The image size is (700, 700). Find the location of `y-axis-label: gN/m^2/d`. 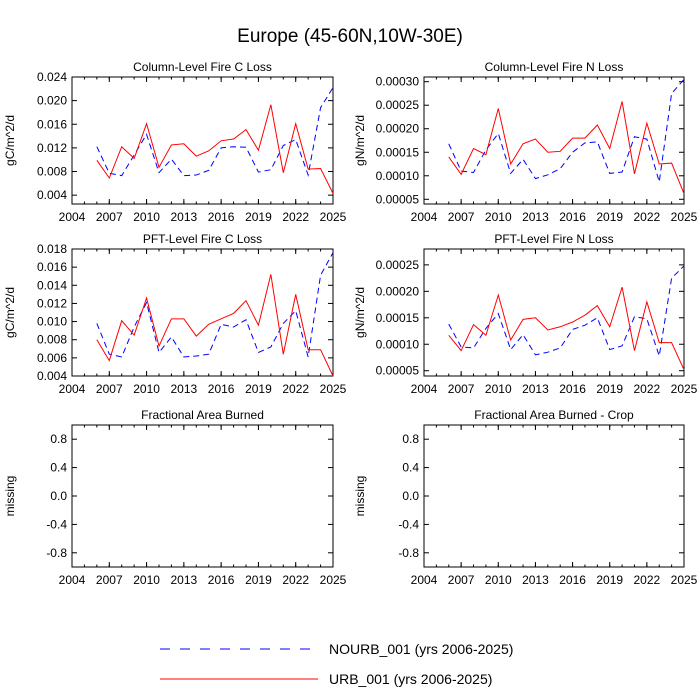

y-axis-label: gN/m^2/d is located at coordinates (360, 140).